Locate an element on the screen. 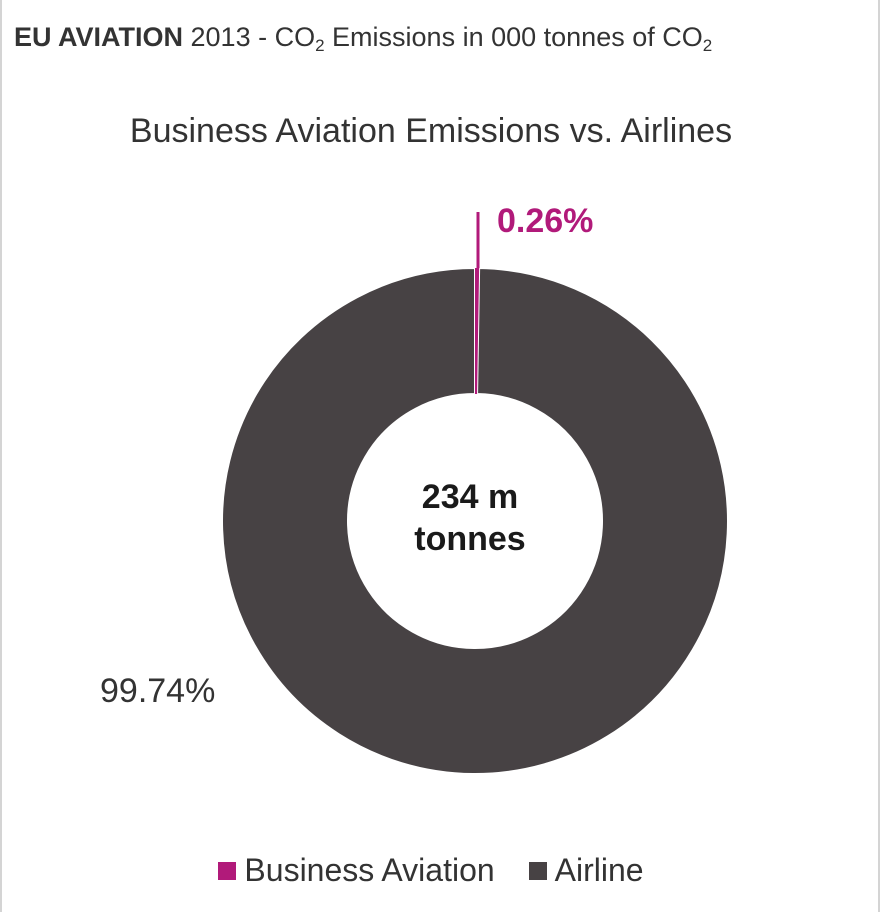  center-label-line-1: 234 m is located at coordinates (470, 497).